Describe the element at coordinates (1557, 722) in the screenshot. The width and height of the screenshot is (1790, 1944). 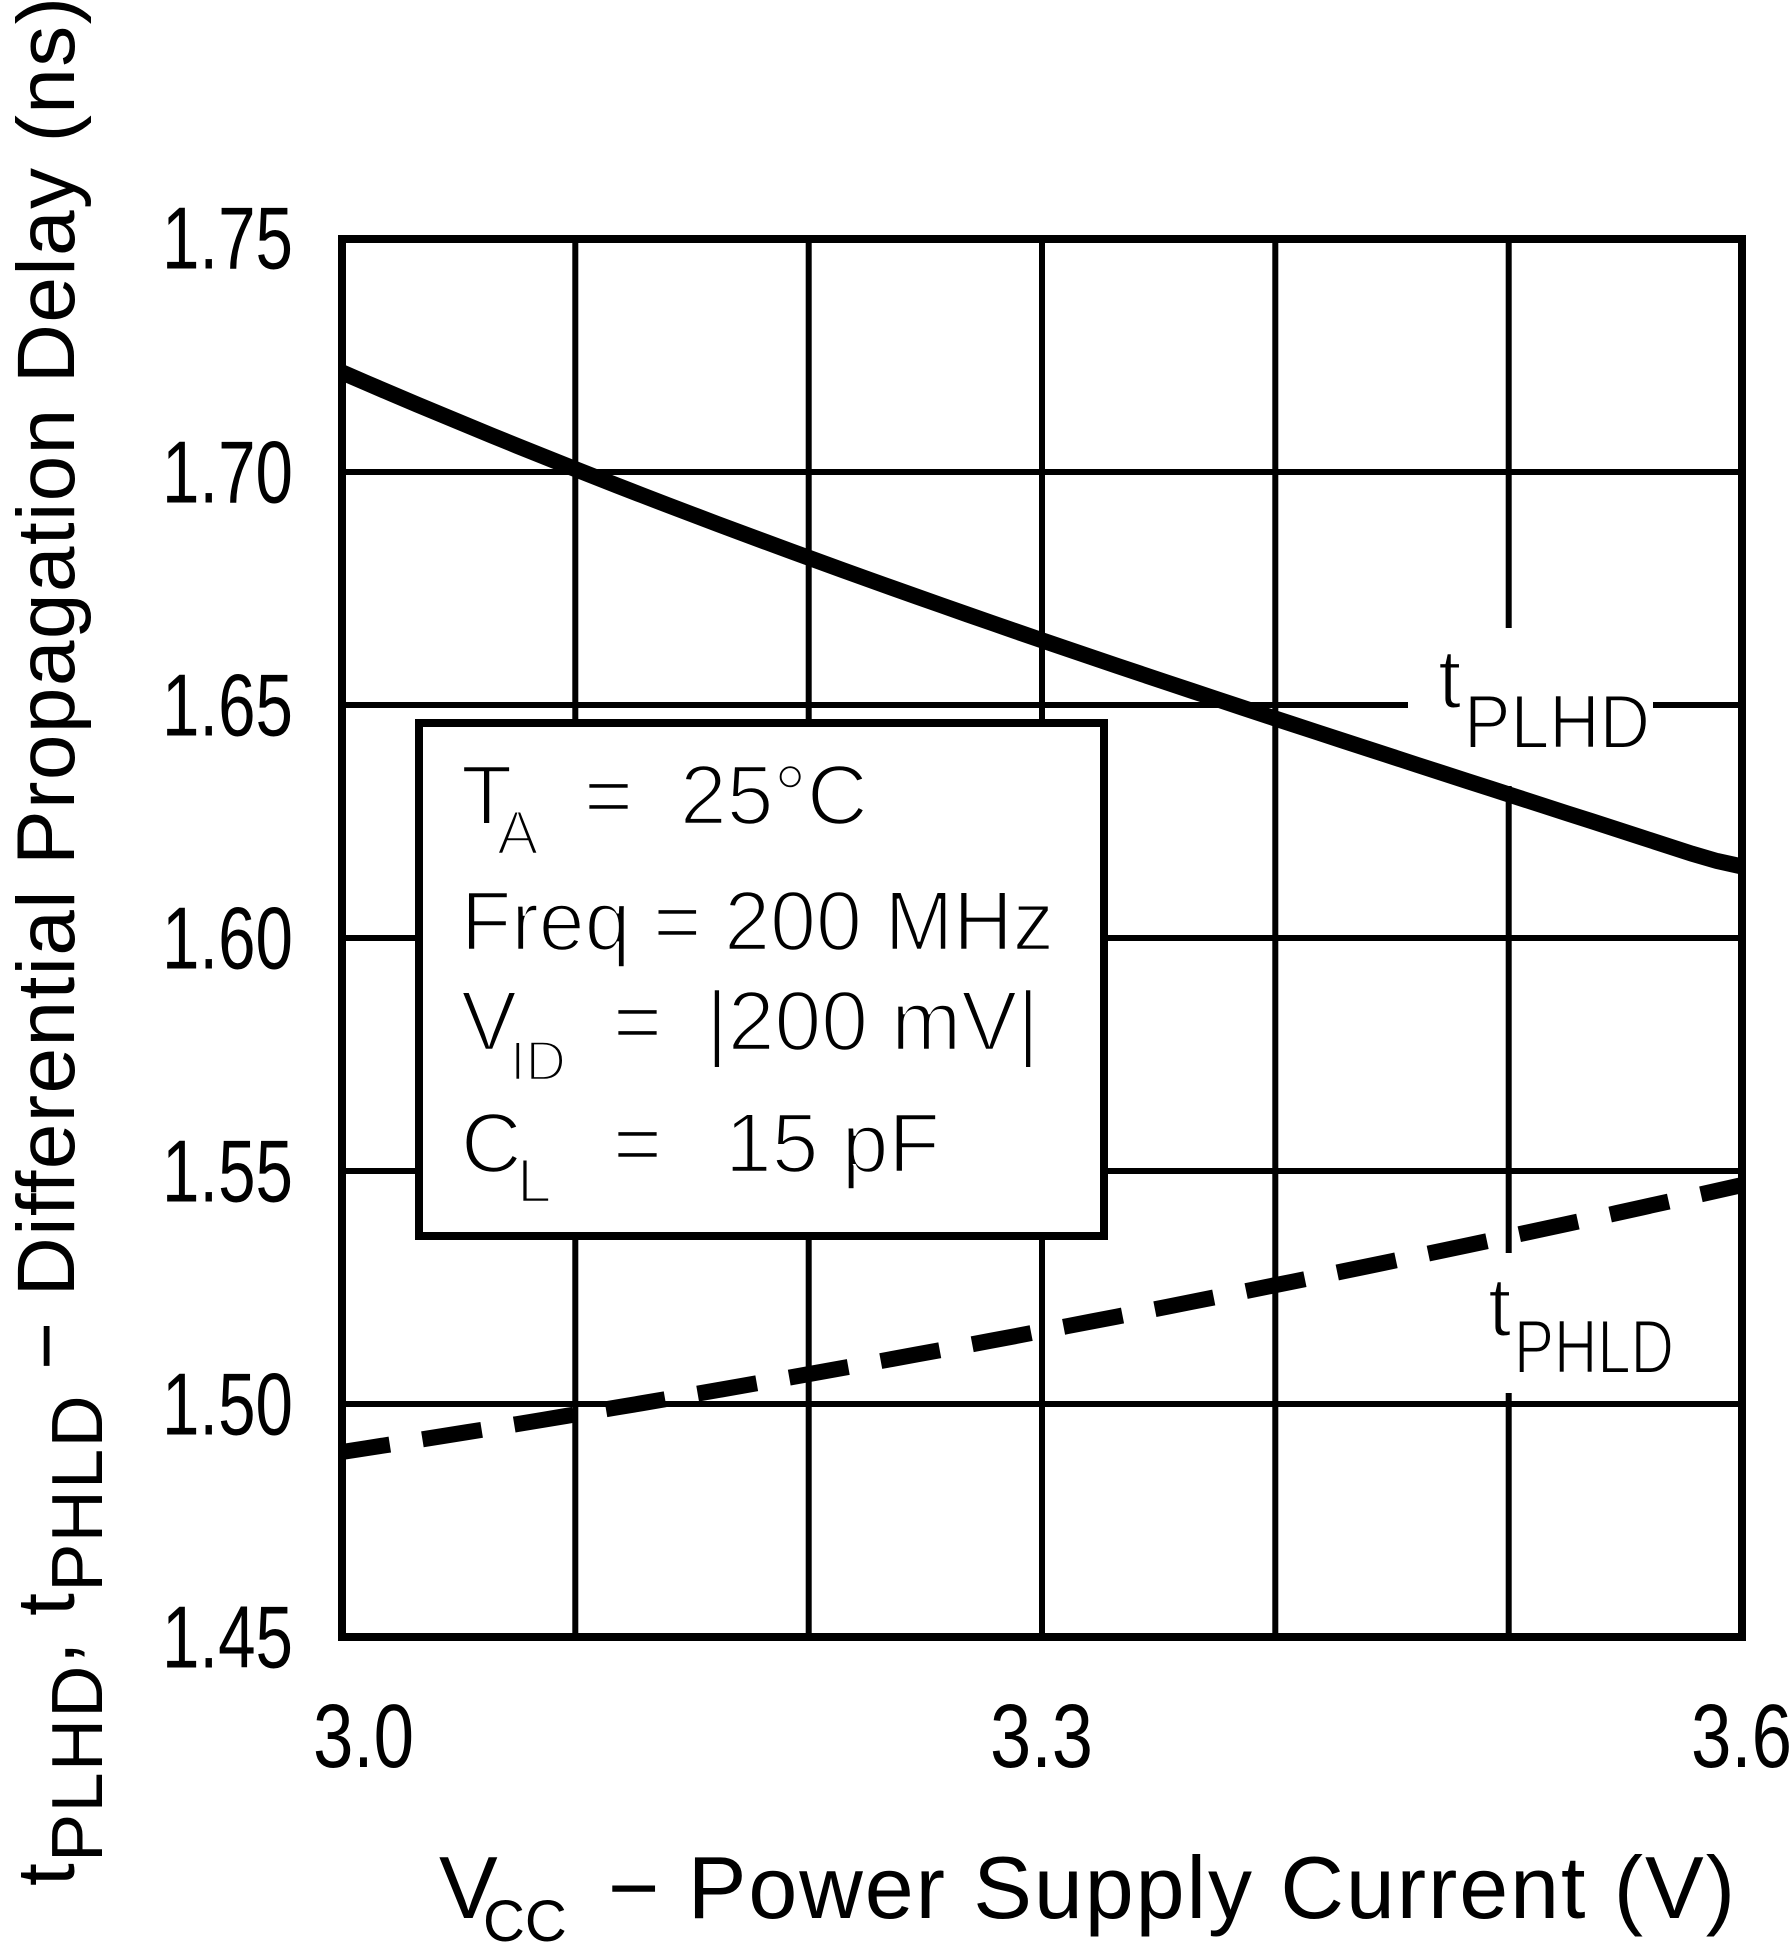
I see `svg-text: PLHD` at that location.